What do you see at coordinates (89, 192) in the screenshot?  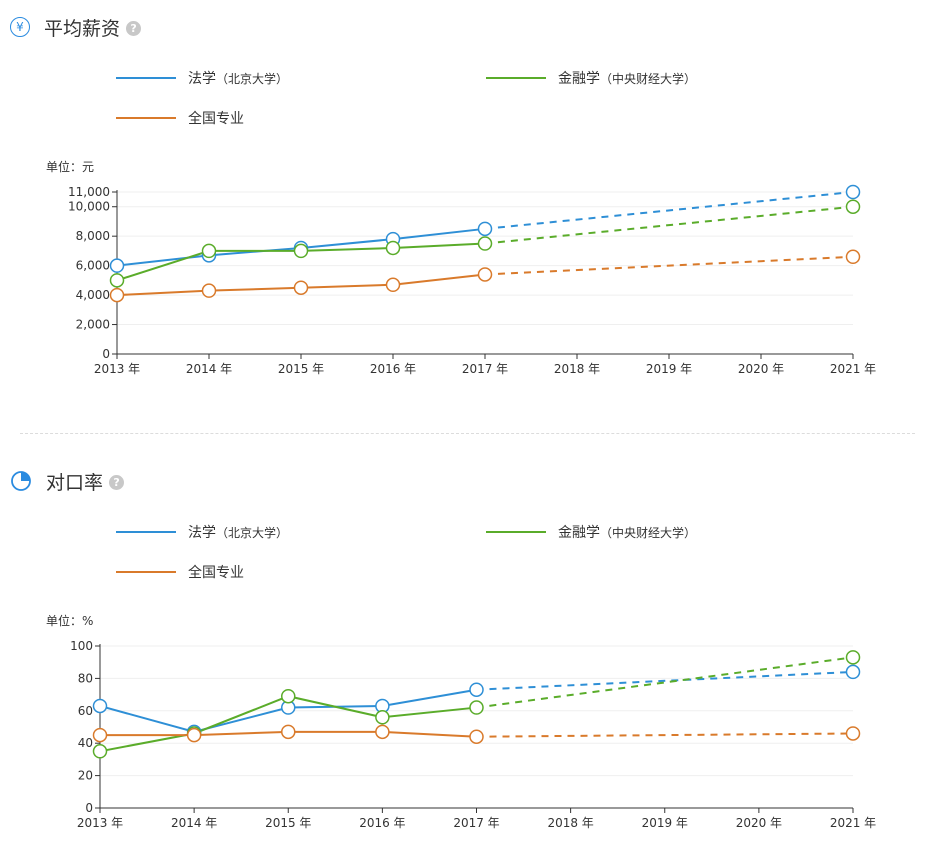 I see `y-tick-label: 11,000` at bounding box center [89, 192].